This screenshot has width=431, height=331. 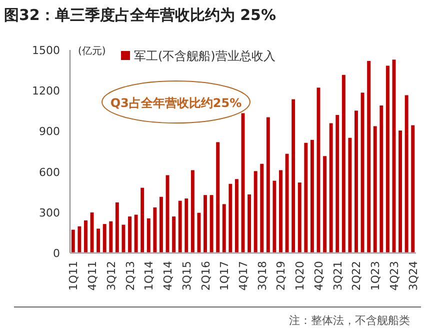 What do you see at coordinates (205, 276) in the screenshot?
I see `x-tick-label: 2Q16` at bounding box center [205, 276].